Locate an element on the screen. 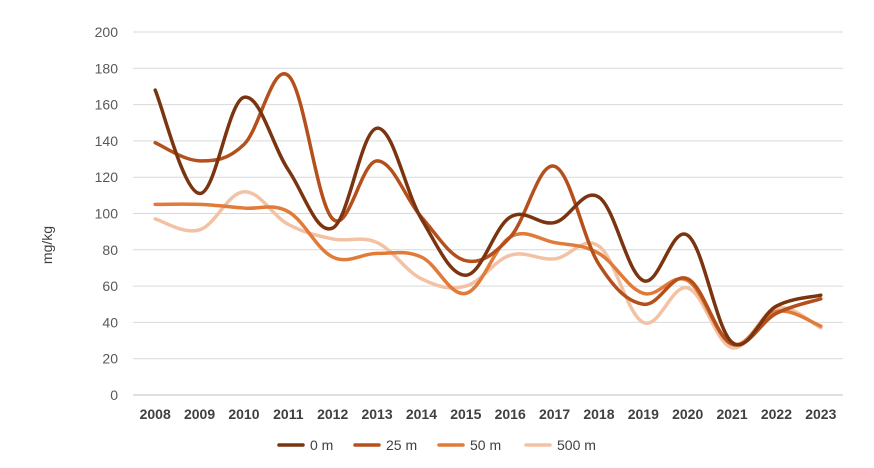  y-tick-label: 140 is located at coordinates (107, 141).